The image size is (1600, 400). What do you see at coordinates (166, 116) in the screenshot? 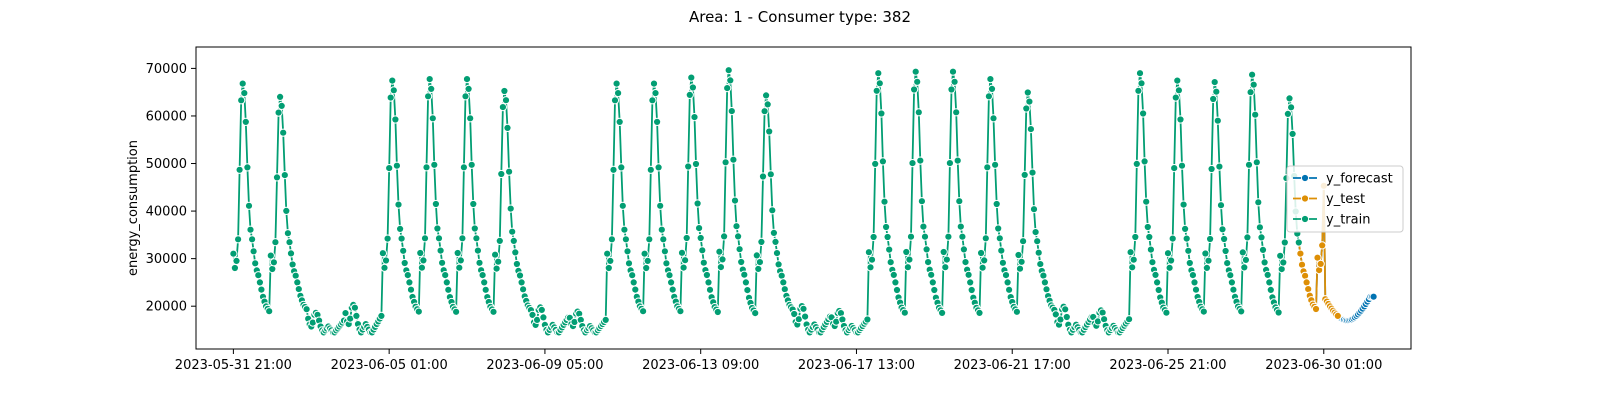
I see `y-tick-label: 60000` at bounding box center [166, 116].